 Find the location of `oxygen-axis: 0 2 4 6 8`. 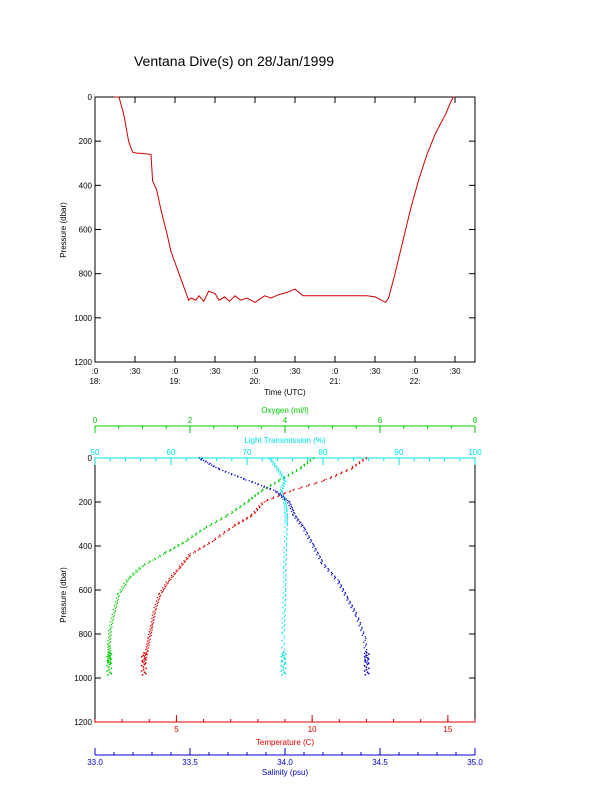

oxygen-axis: 0 2 4 6 8 is located at coordinates (285, 424).